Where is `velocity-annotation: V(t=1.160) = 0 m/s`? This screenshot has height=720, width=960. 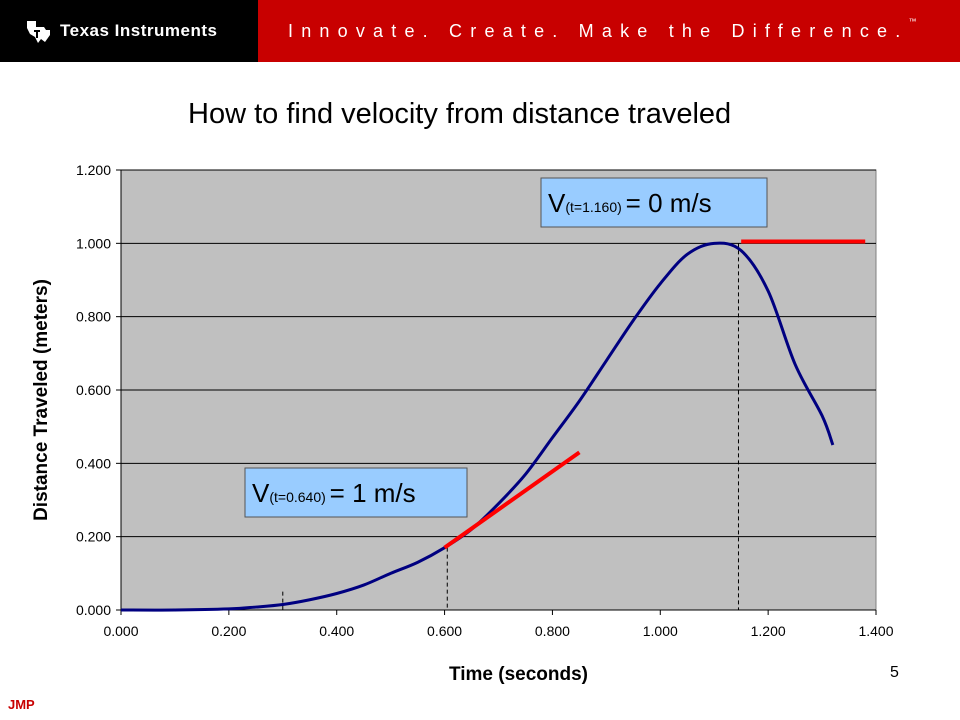 velocity-annotation: V(t=1.160) = 0 m/s is located at coordinates (654, 202).